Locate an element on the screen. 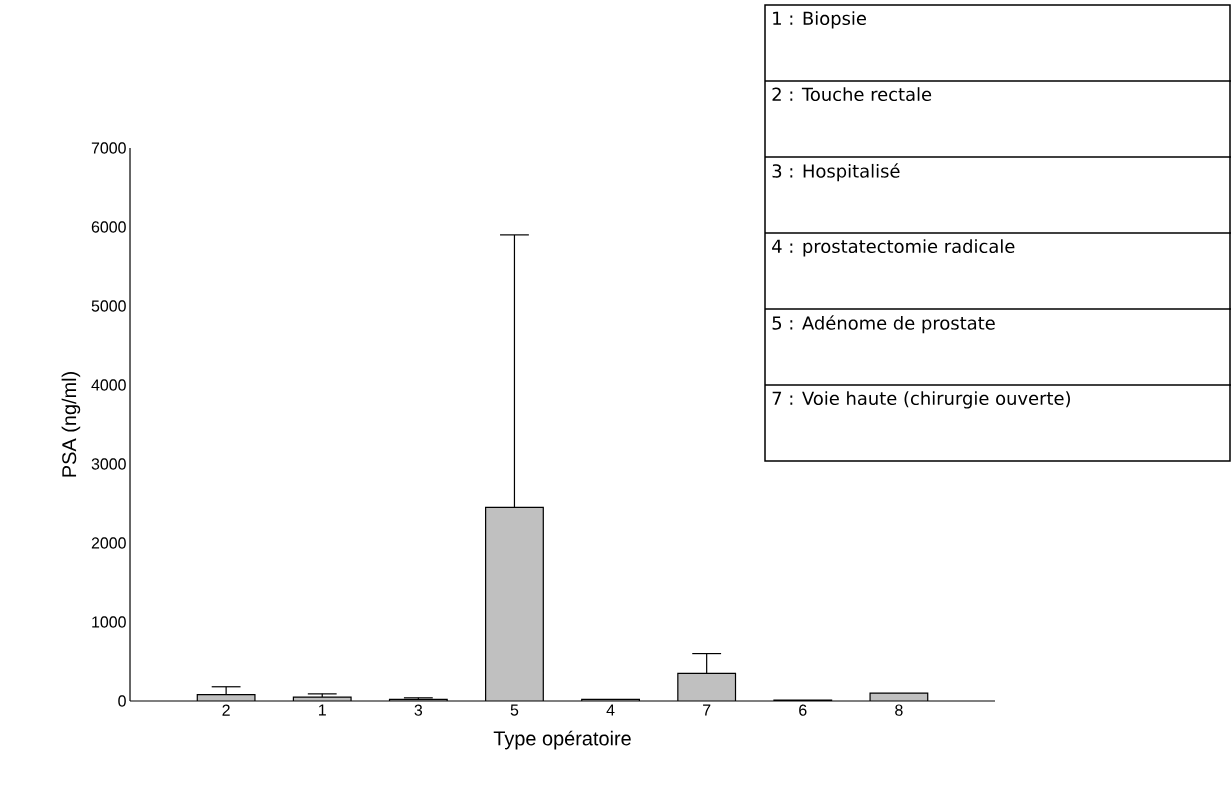 The width and height of the screenshot is (1231, 787). y-tick-label: 0 is located at coordinates (122, 701).